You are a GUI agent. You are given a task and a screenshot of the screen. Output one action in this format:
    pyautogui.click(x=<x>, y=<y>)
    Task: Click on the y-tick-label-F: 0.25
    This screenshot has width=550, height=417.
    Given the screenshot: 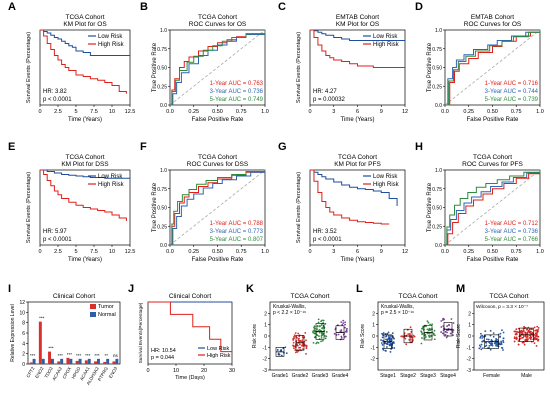 What is the action you would take?
    pyautogui.click(x=162, y=227)
    